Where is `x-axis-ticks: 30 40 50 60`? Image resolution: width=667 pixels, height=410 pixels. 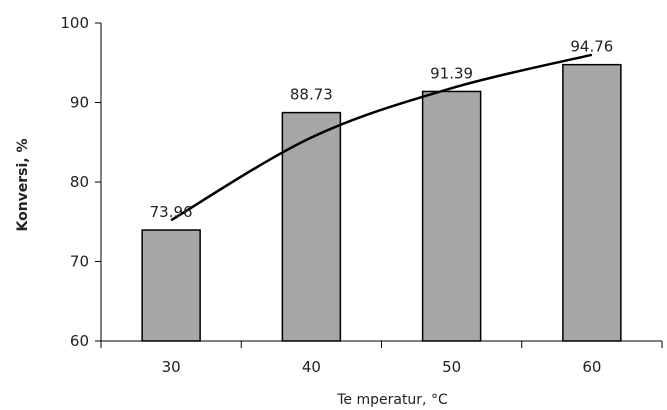
x-axis-ticks: 30 40 50 60 is located at coordinates (381, 358).